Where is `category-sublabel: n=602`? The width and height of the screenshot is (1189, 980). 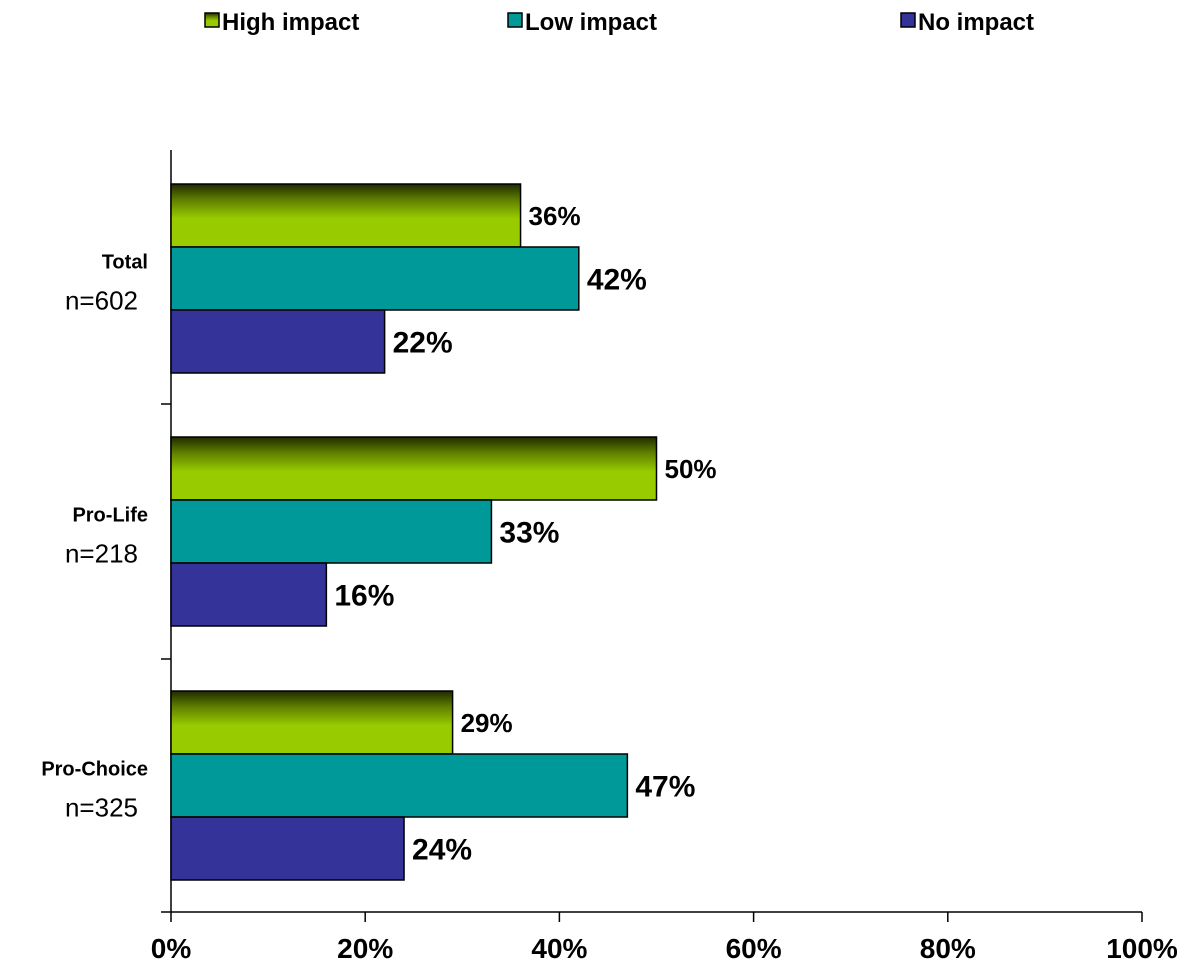 category-sublabel: n=602 is located at coordinates (101, 301).